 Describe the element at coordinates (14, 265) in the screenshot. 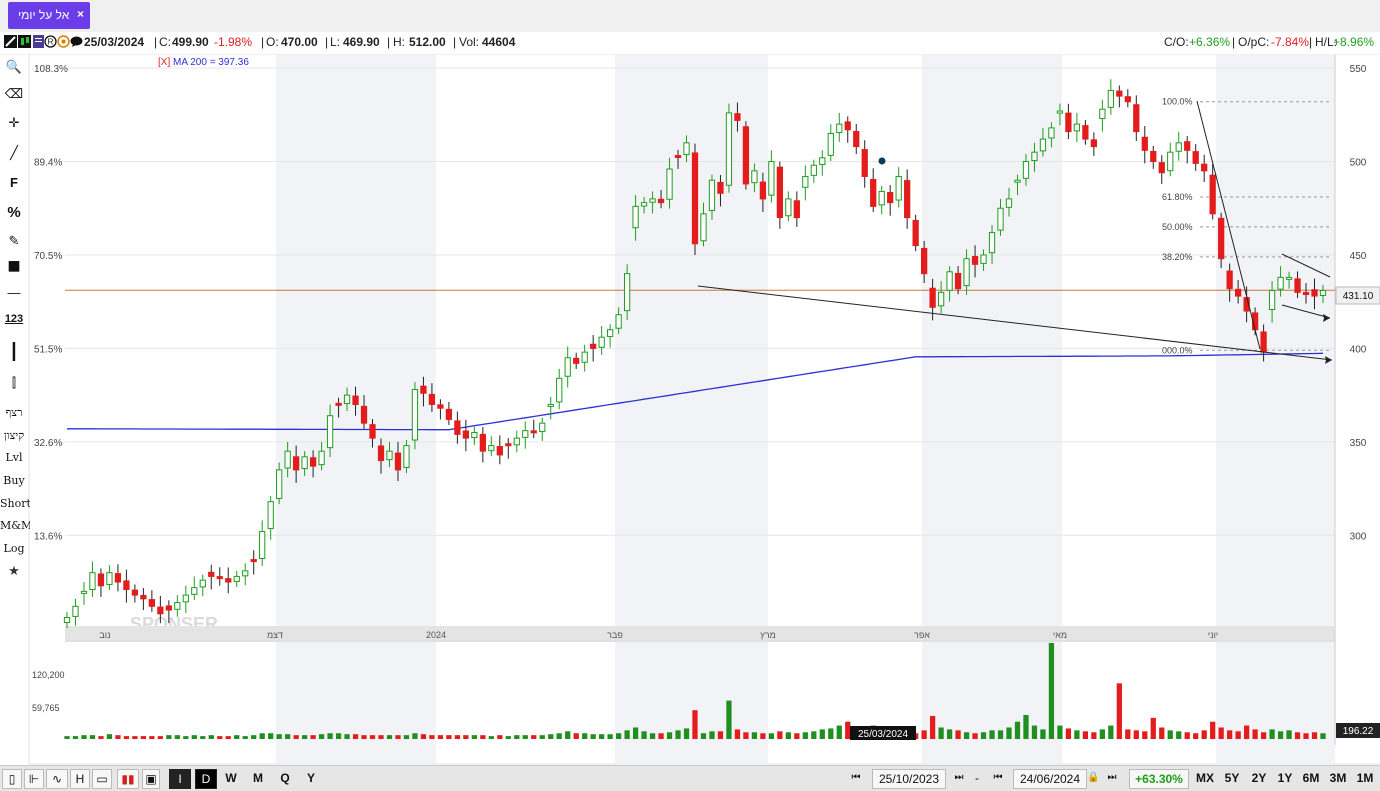

I see `color-swatch: ■` at that location.